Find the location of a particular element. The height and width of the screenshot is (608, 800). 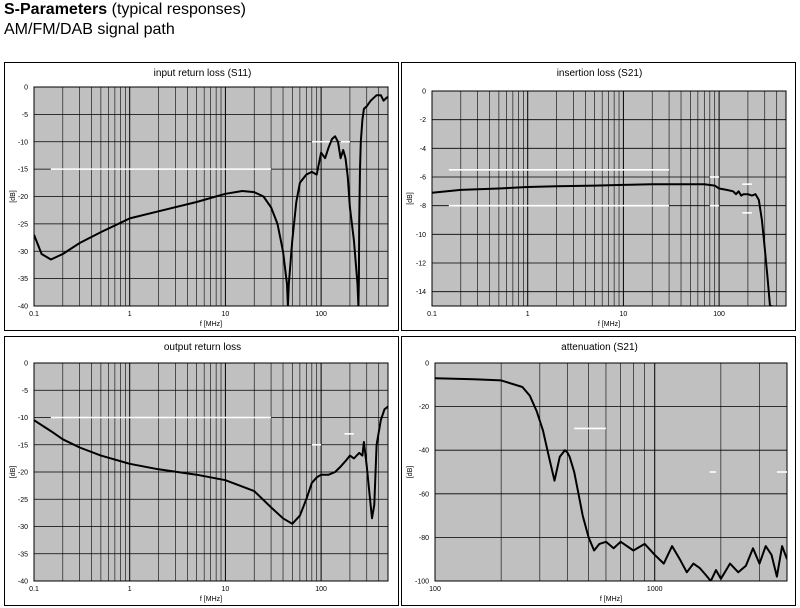

chart-title: output return loss is located at coordinates (202, 347).